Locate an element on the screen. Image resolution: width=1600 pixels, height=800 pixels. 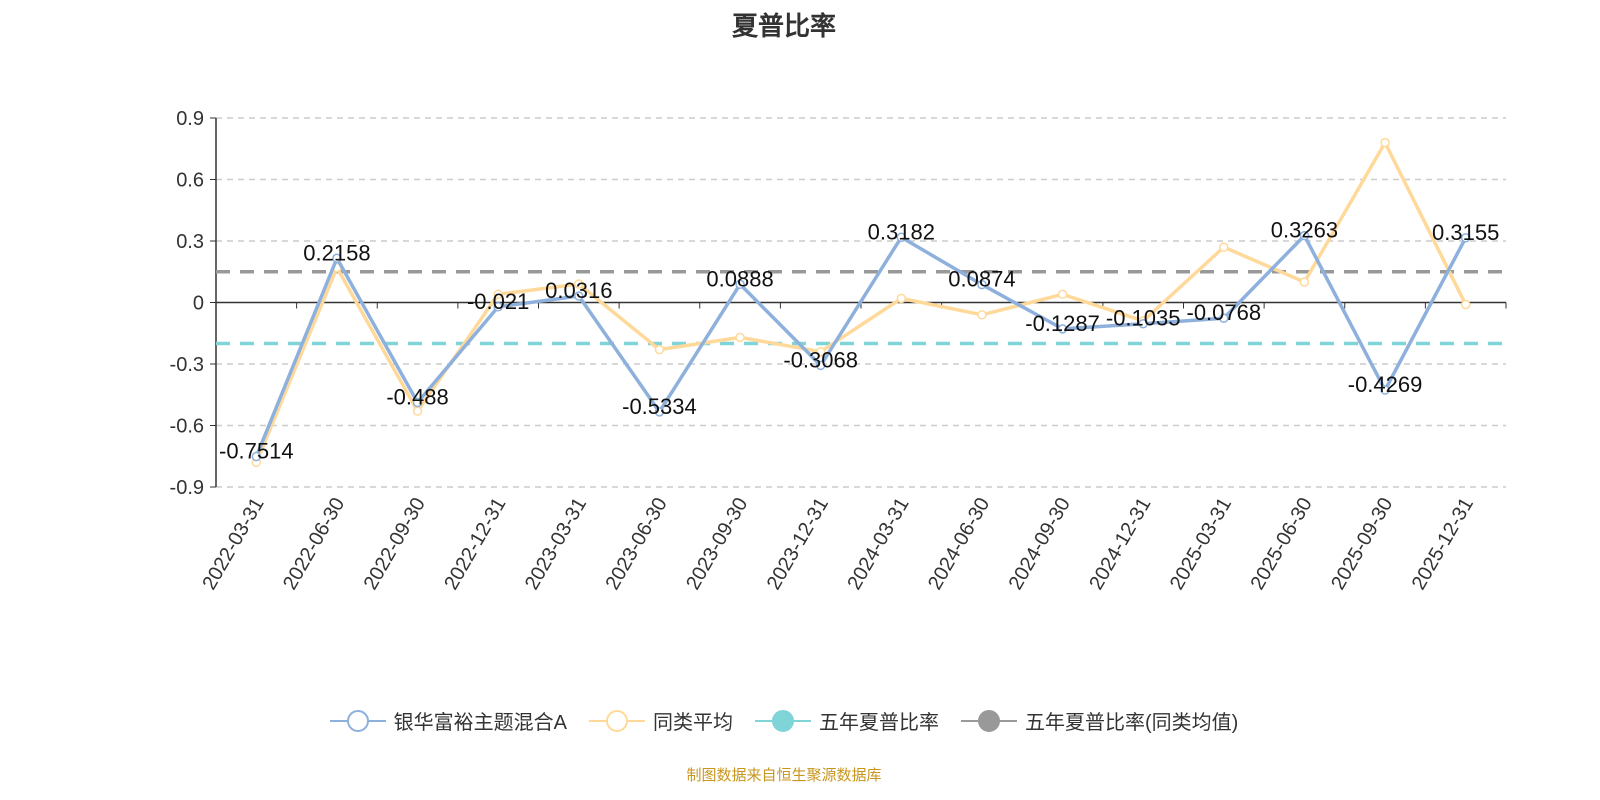
legend-item: 五年夏普比率(同类均值) is located at coordinates (1099, 720).